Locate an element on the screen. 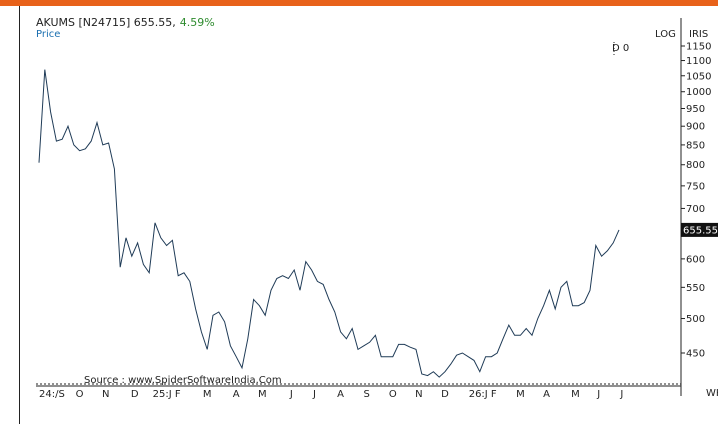 The image size is (718, 424). d0-label: D 0 is located at coordinates (621, 48).